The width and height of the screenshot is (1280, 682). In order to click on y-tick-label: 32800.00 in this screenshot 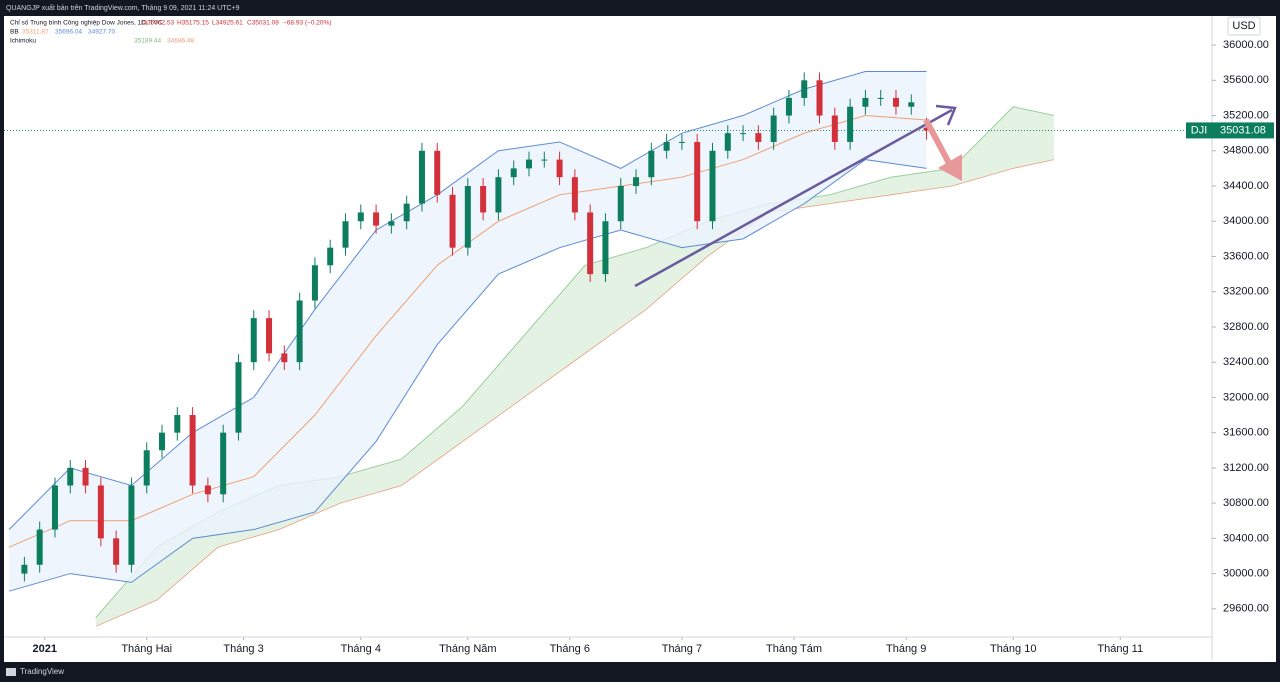, I will do `click(1246, 327)`.